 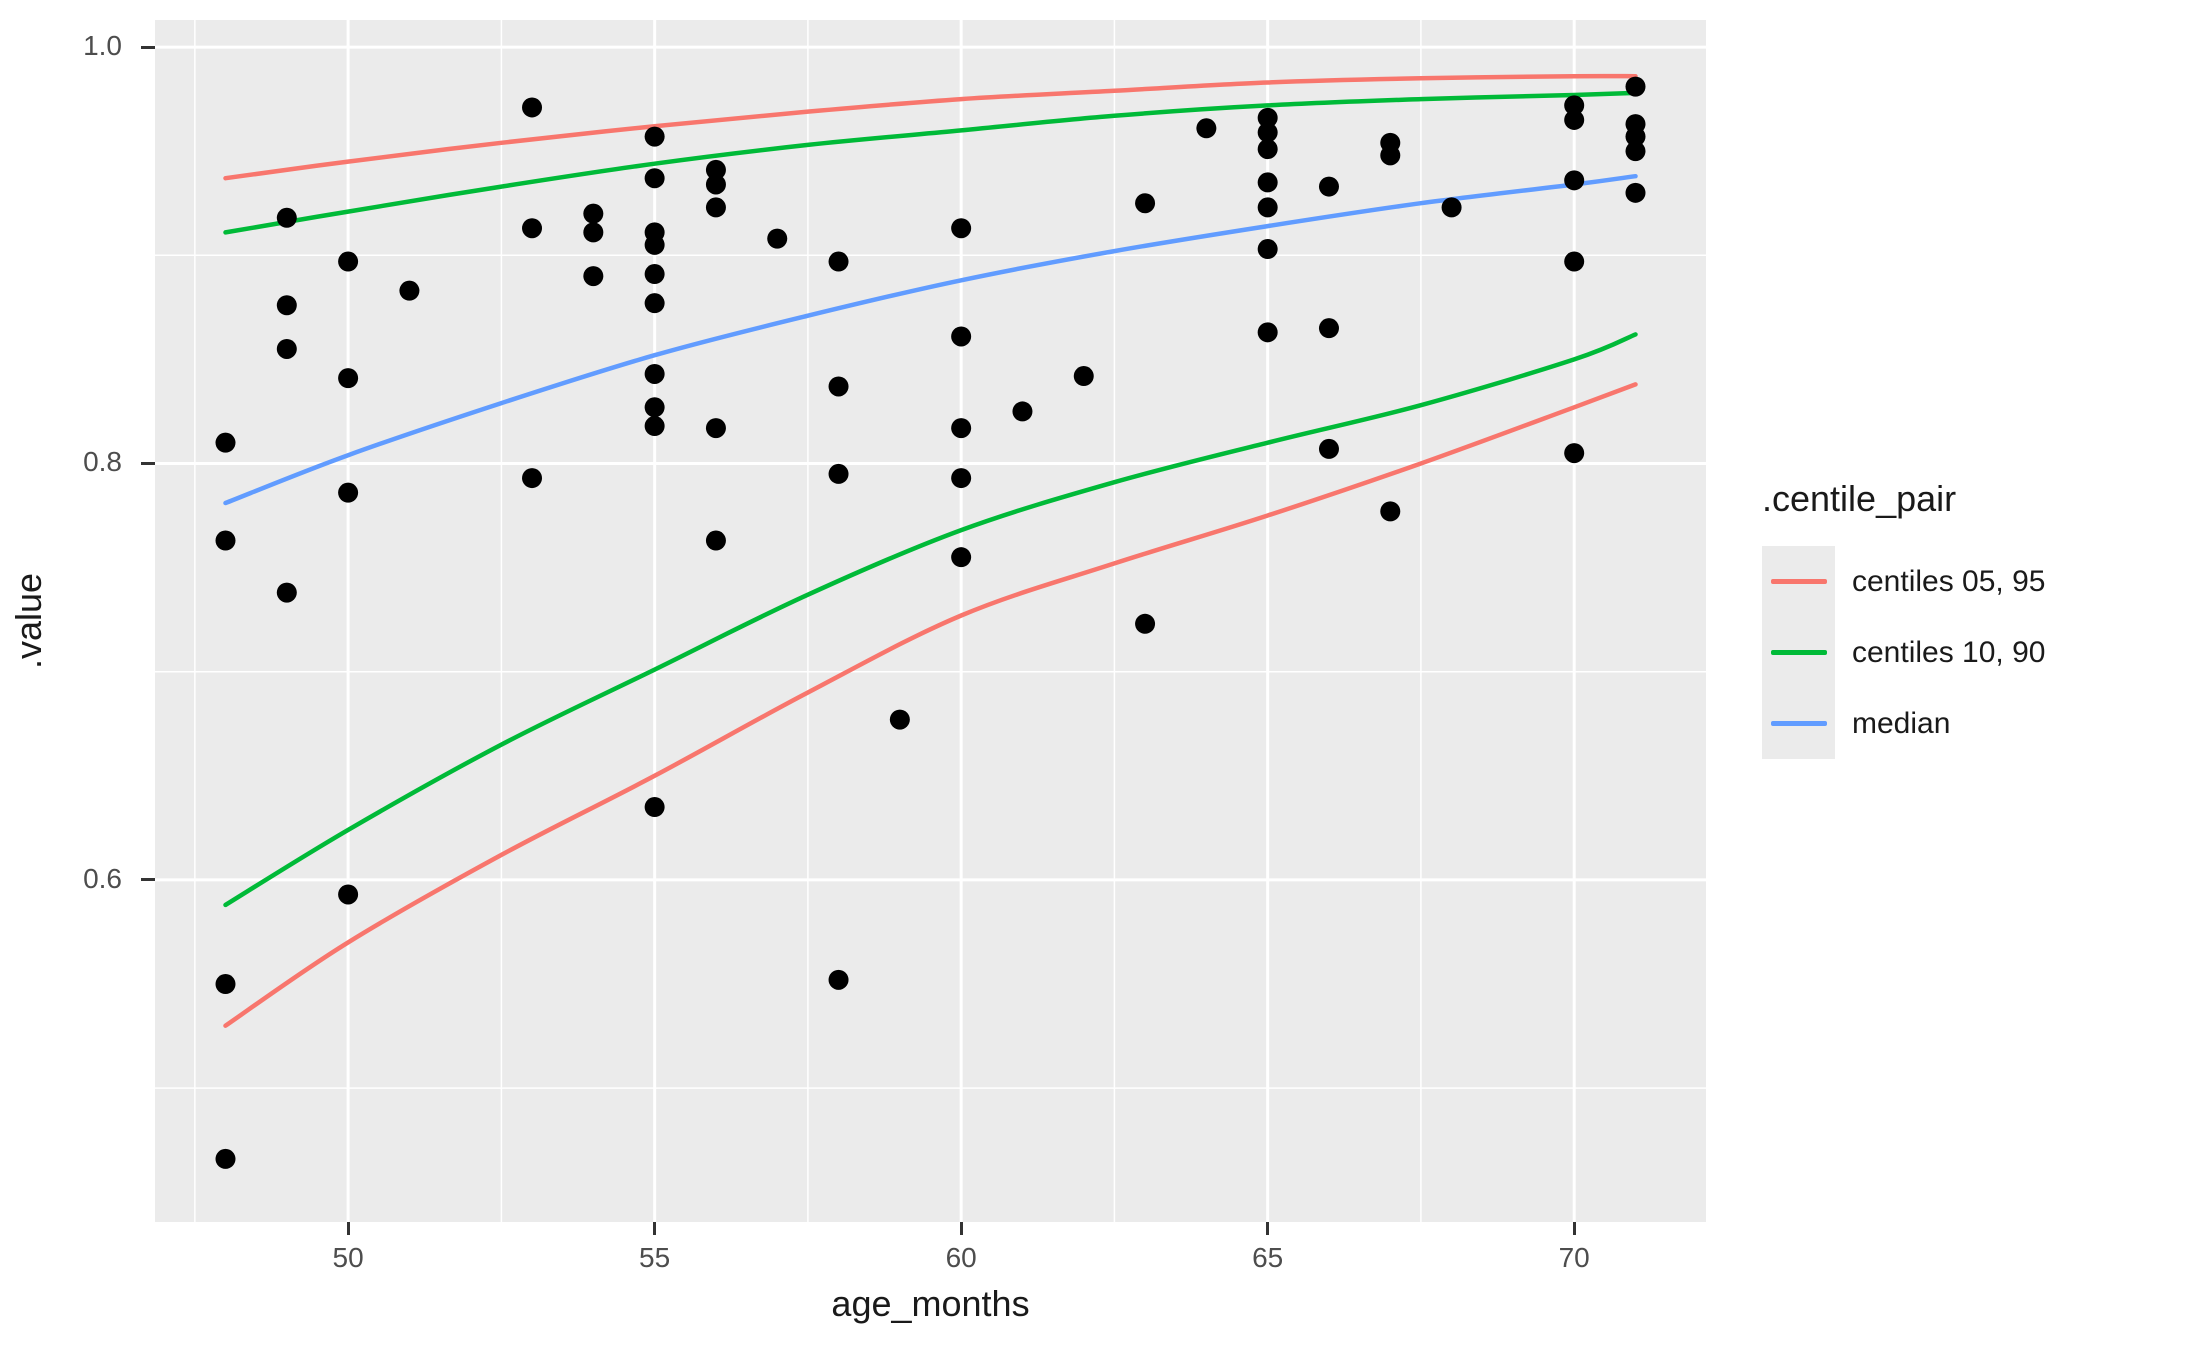 What do you see at coordinates (1949, 652) in the screenshot?
I see `legend-entry-label: centiles 10, 90` at bounding box center [1949, 652].